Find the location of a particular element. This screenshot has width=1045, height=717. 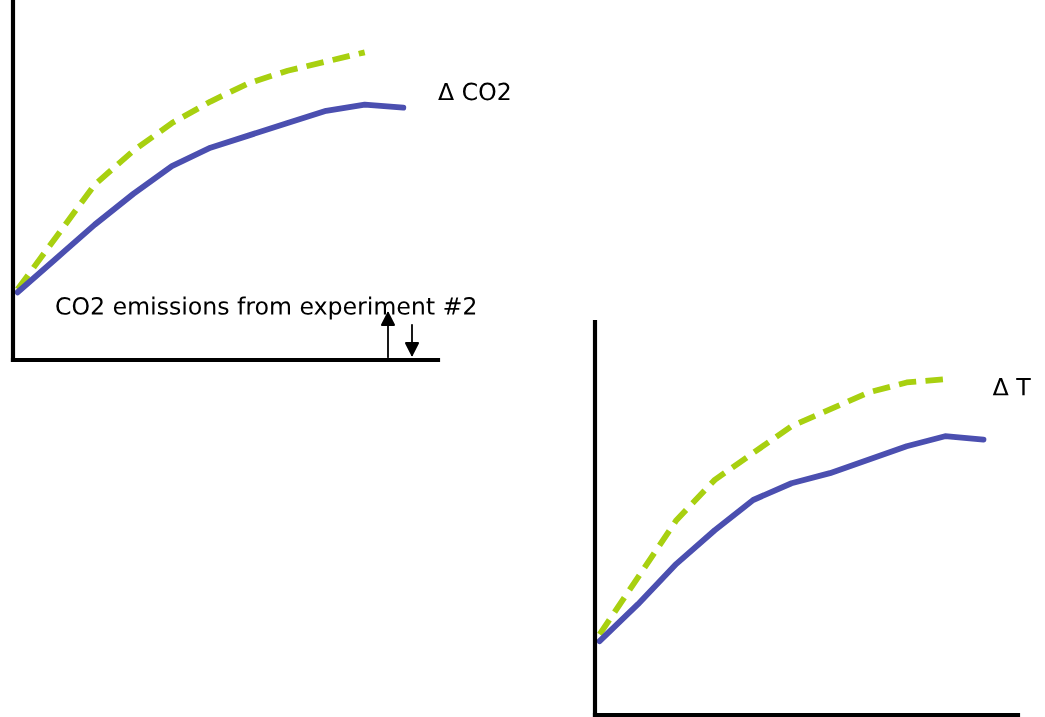

annotation: CO2 emissions from experiment #2 is located at coordinates (266, 308).